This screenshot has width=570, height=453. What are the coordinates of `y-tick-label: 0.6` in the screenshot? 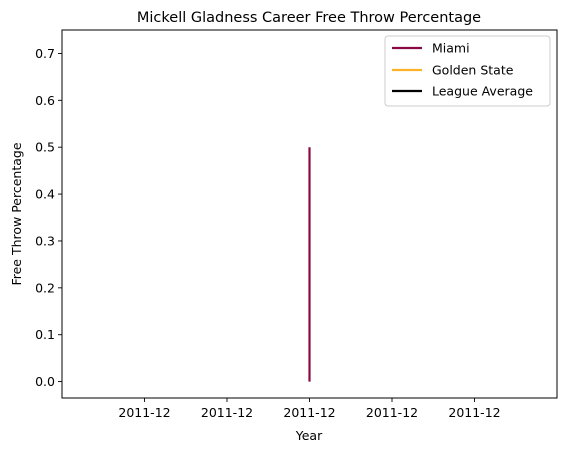 It's located at (45, 100).